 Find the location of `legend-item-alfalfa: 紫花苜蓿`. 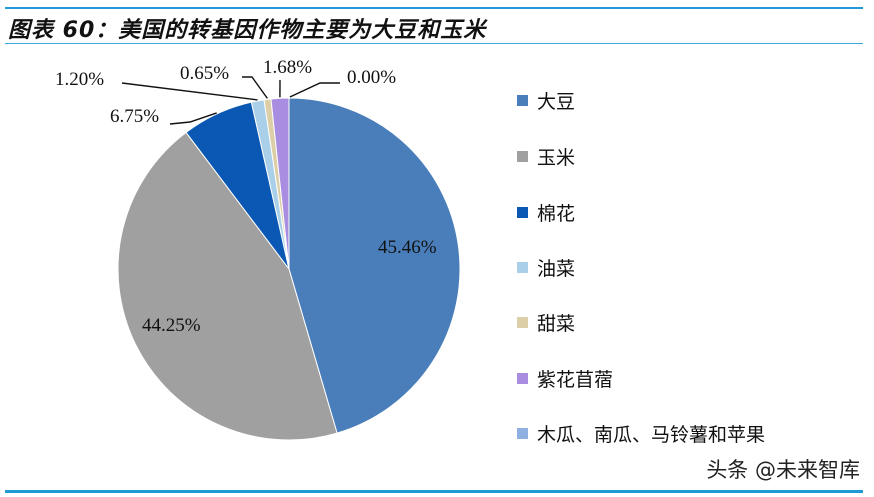

legend-item-alfalfa: 紫花苜蓿 is located at coordinates (565, 378).